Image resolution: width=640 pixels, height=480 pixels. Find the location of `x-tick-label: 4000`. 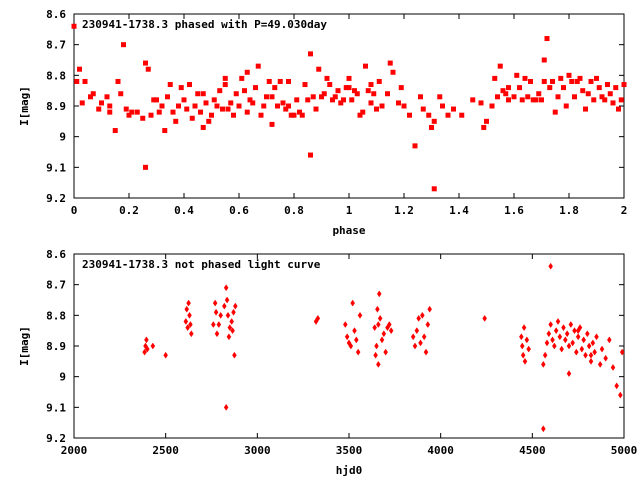

x-tick-label: 4000 is located at coordinates (440, 450).